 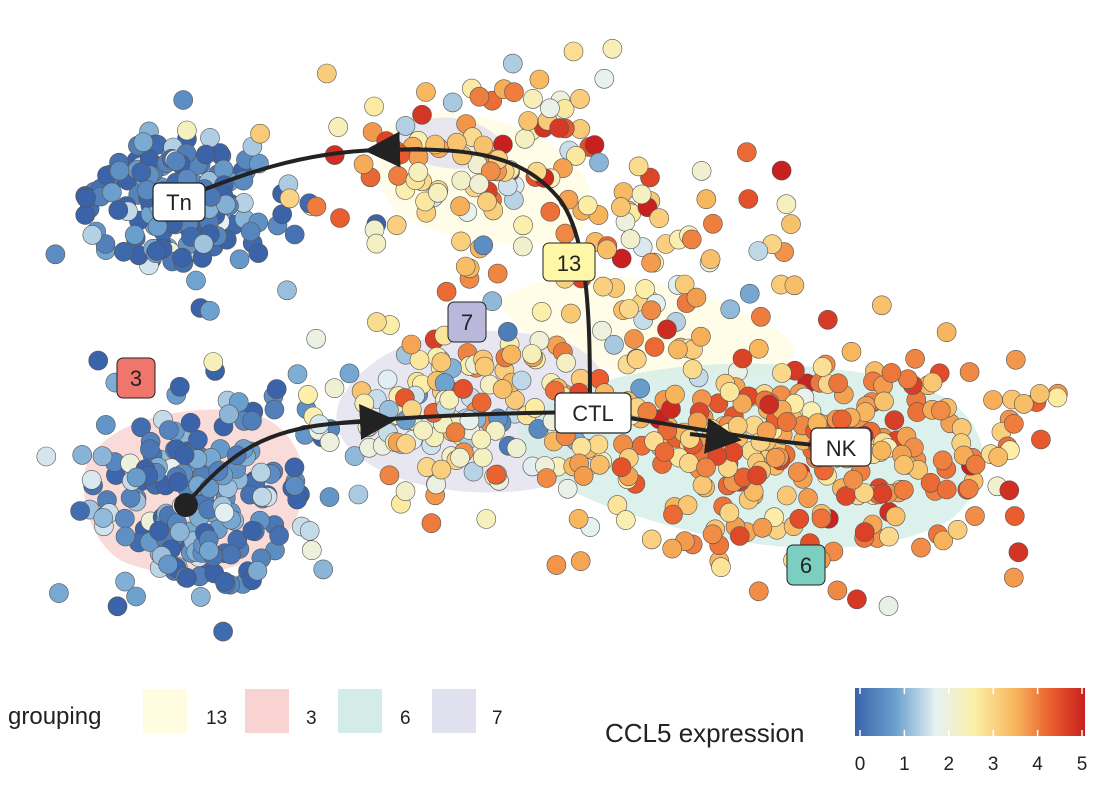 I want to click on ccl5-tick-label: 4, so click(x=1037, y=764).